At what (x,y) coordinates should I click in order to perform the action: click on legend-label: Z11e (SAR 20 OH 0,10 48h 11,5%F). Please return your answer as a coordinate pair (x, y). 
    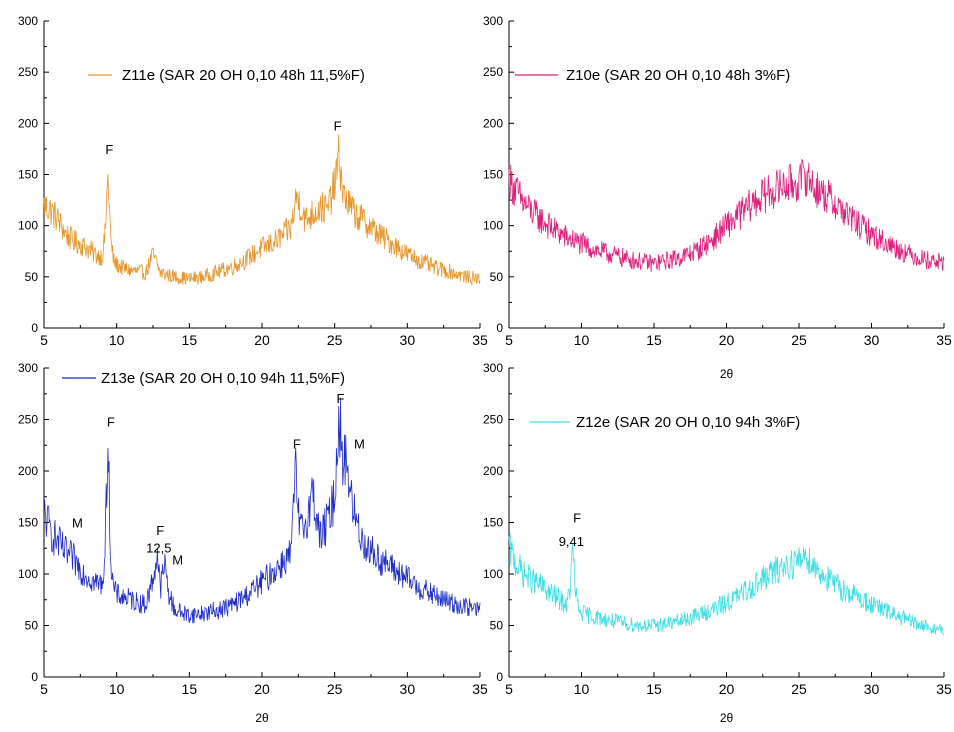
    Looking at the image, I should click on (243, 75).